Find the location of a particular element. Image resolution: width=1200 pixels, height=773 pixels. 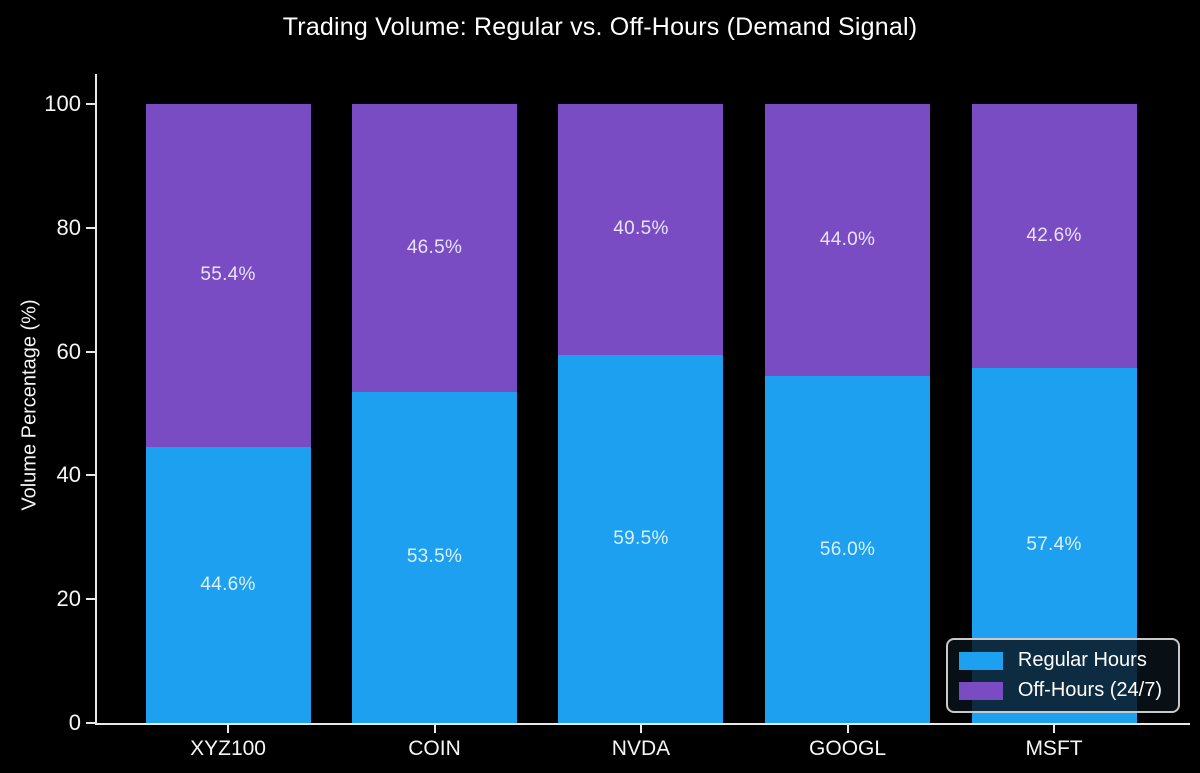

value-label: 40.5% is located at coordinates (641, 229).